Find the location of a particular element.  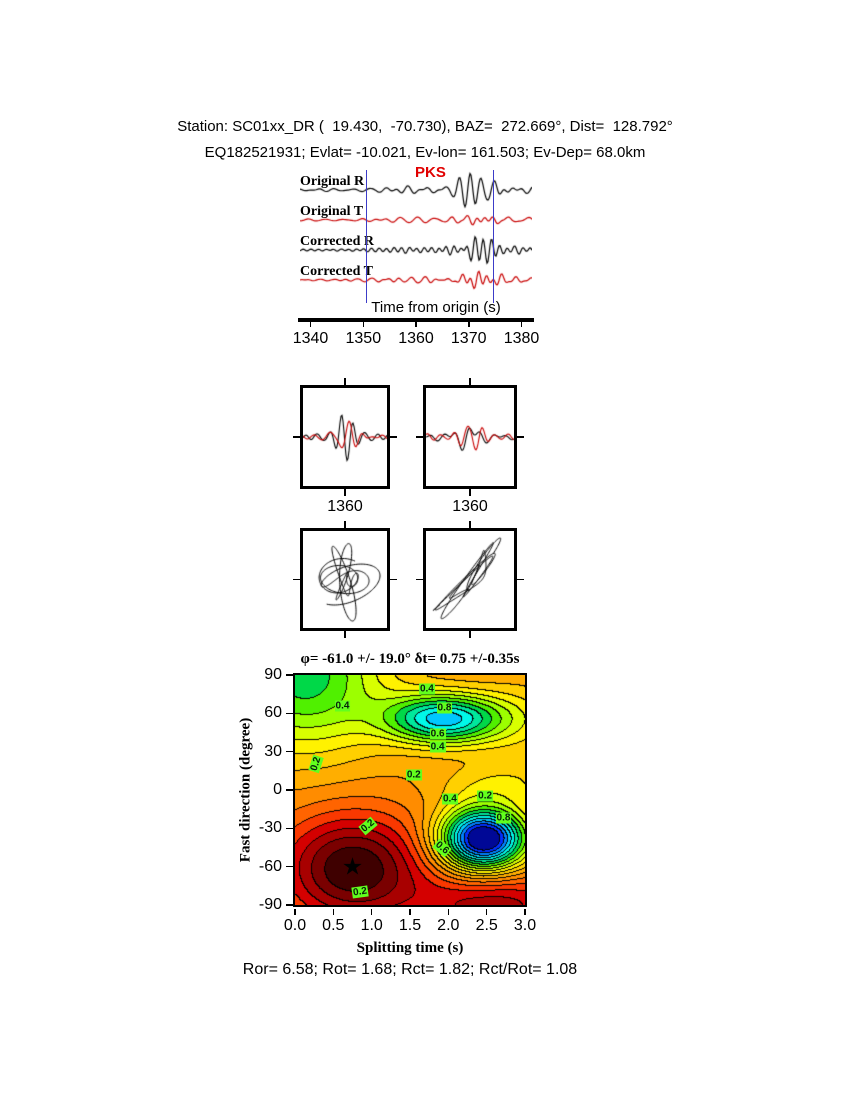

contour-x-tick-label: 0.0 is located at coordinates (295, 925).